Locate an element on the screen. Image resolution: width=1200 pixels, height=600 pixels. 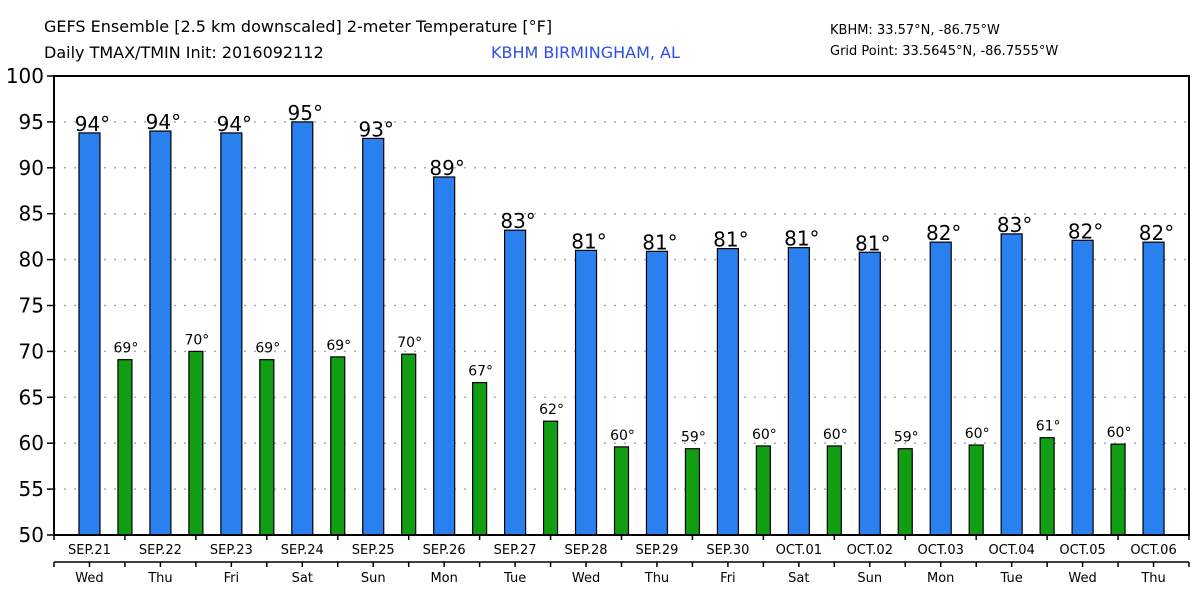
y-tick-label: 65 is located at coordinates (31, 397).